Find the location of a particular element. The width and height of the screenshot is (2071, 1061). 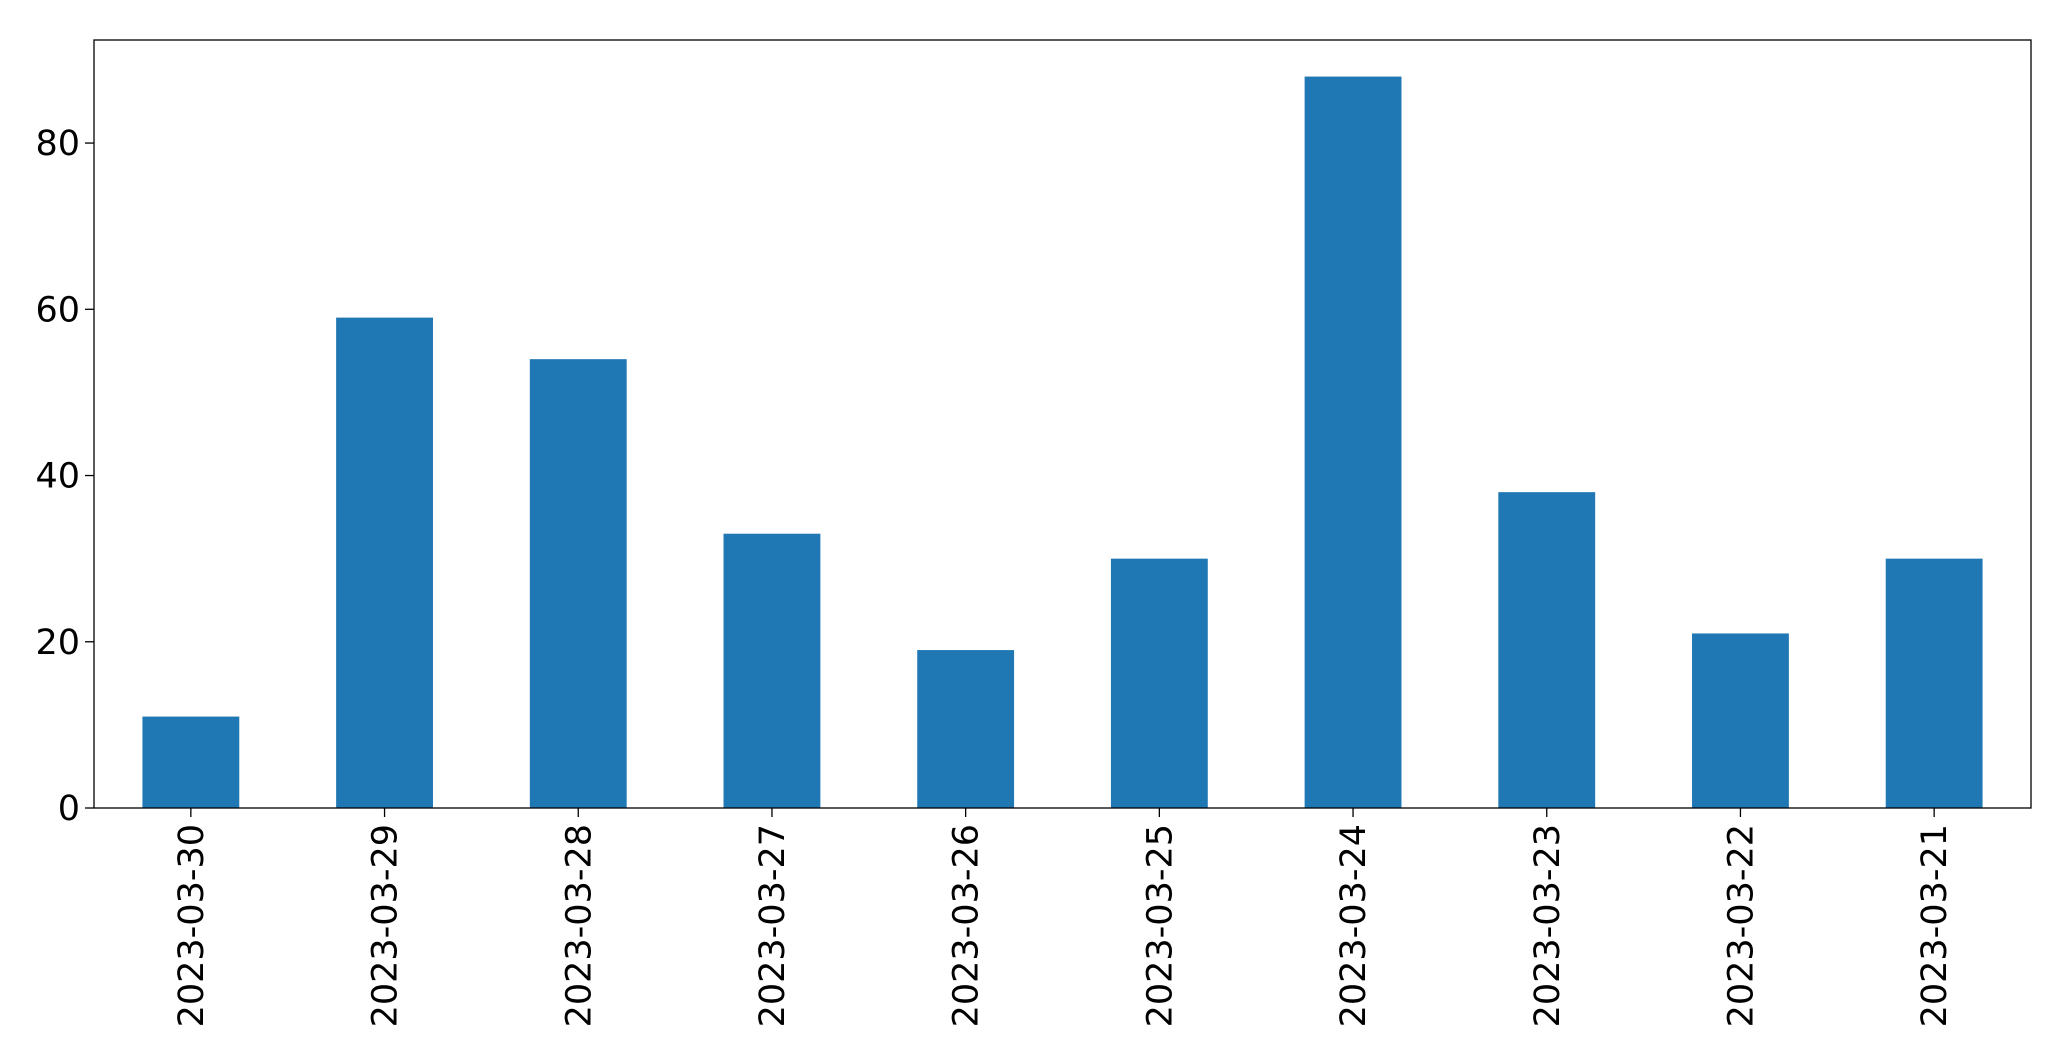

y-tick-label: 60 is located at coordinates (57, 310).